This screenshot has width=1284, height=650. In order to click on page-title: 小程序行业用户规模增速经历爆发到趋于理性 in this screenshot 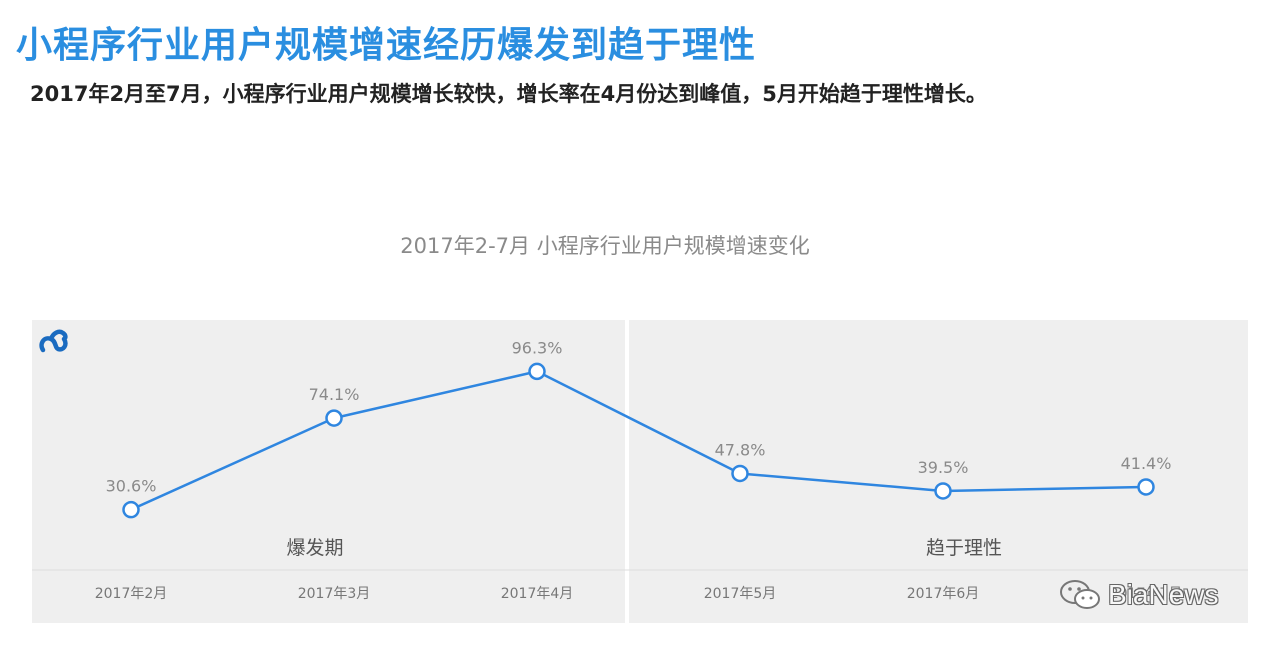, I will do `click(386, 45)`.